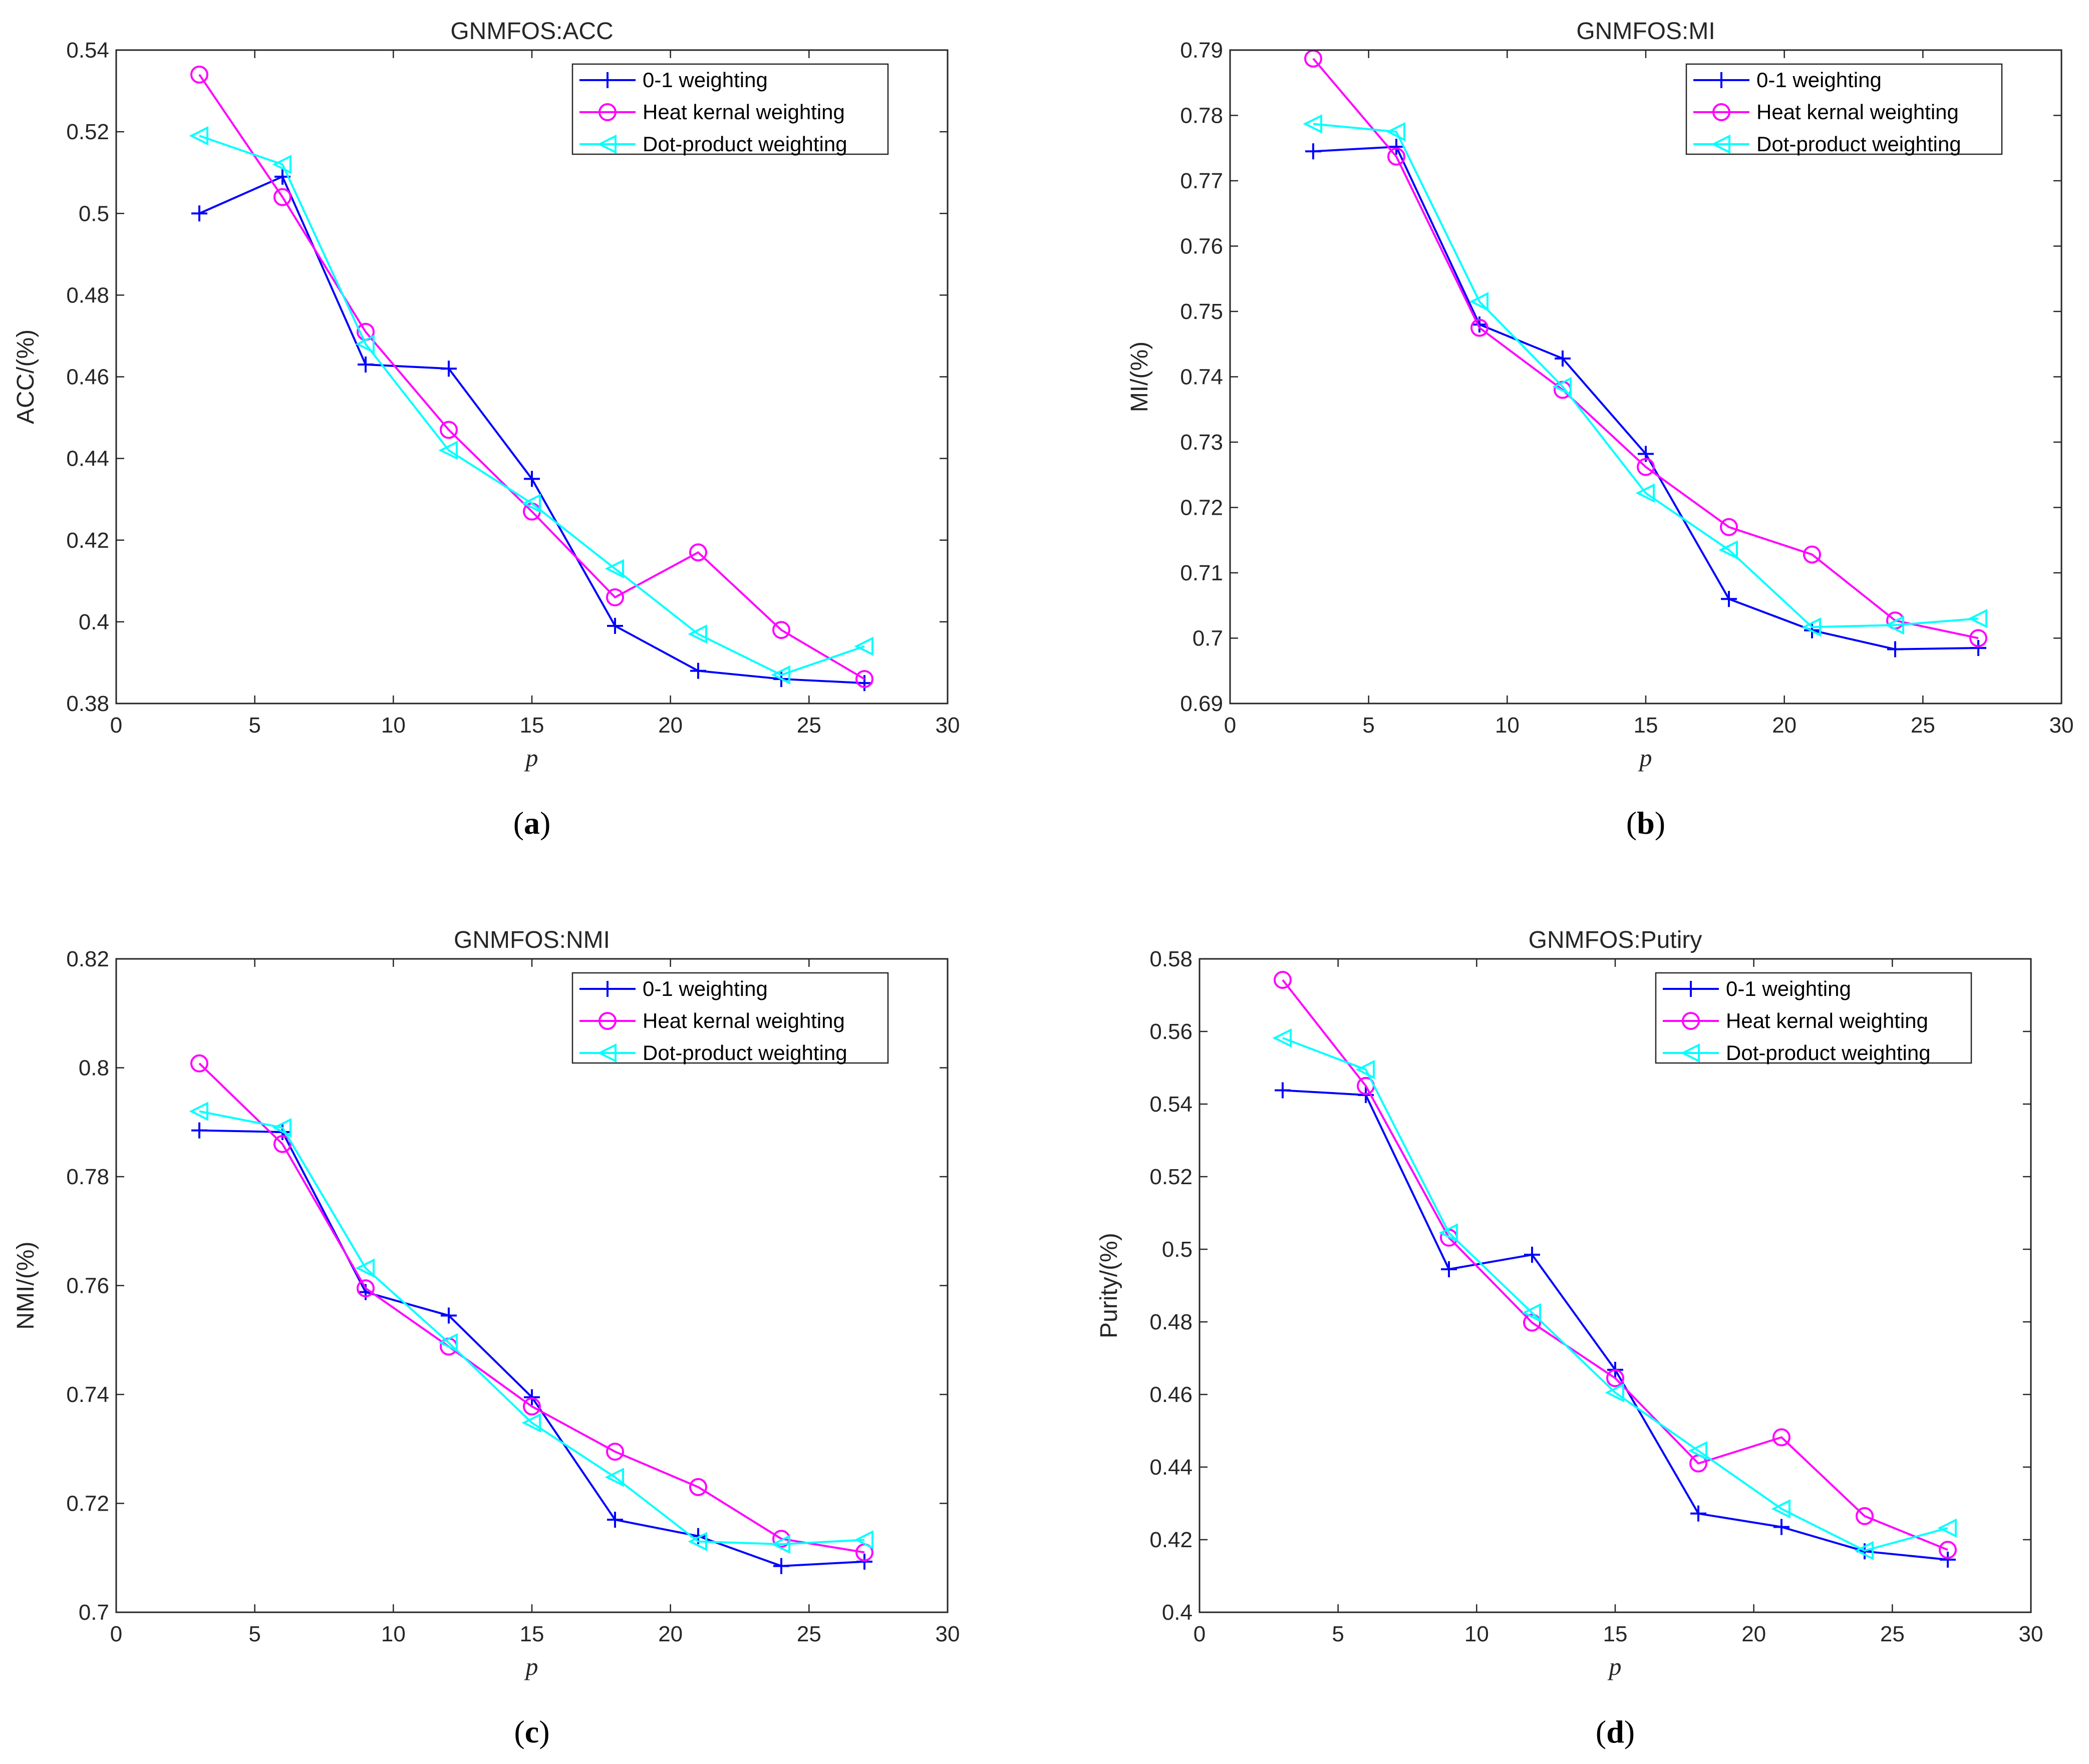 The height and width of the screenshot is (1764, 2089). What do you see at coordinates (1207, 638) in the screenshot?
I see `y-tick-label: 0.7` at bounding box center [1207, 638].